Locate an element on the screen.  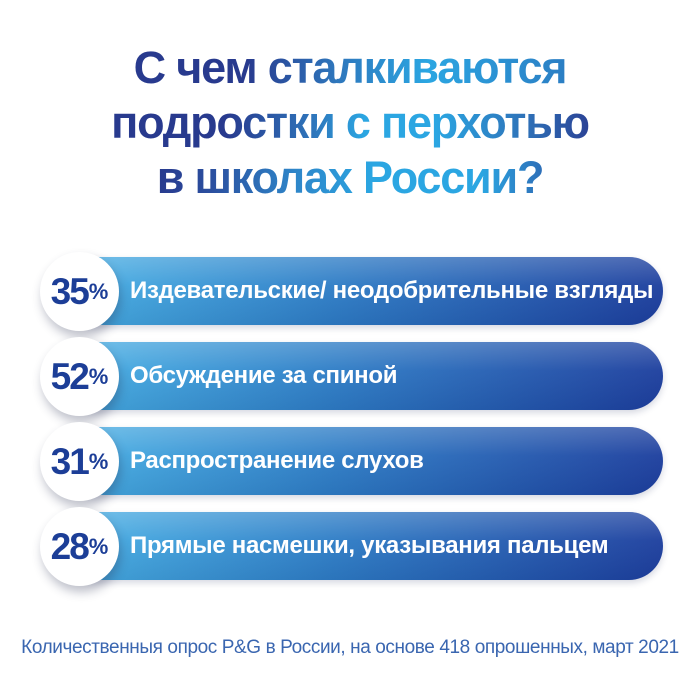
bar-label: Прямые насмешки, указывания пальцем is located at coordinates (369, 545).